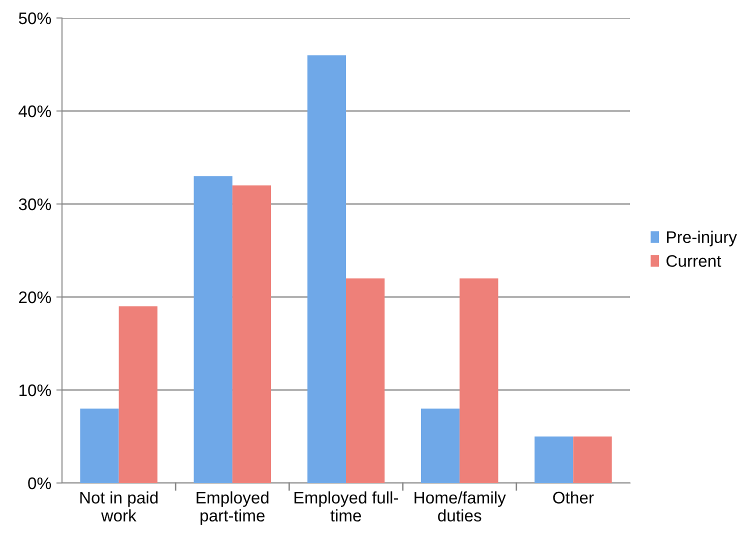 This screenshot has width=754, height=537. I want to click on x-tick-label: Home/family duties, so click(460, 506).